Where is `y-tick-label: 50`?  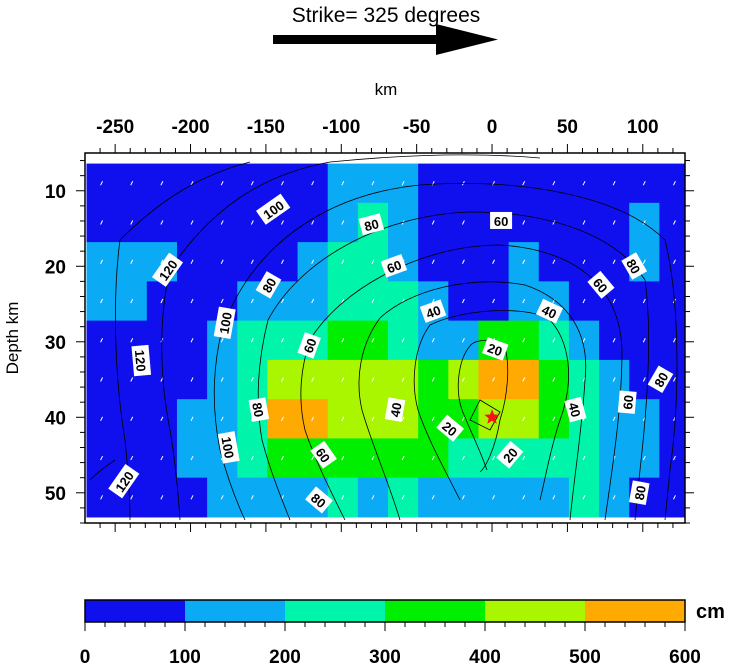
y-tick-label: 50 is located at coordinates (55, 494).